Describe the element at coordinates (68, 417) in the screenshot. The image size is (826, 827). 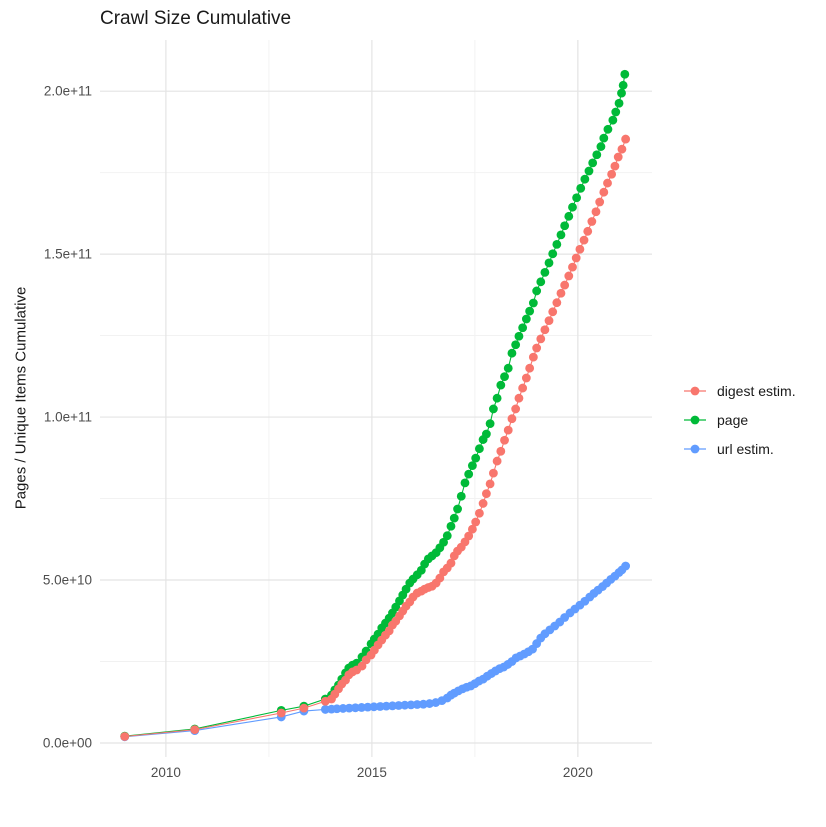
I see `y-tick-label: 1.0e+11` at that location.